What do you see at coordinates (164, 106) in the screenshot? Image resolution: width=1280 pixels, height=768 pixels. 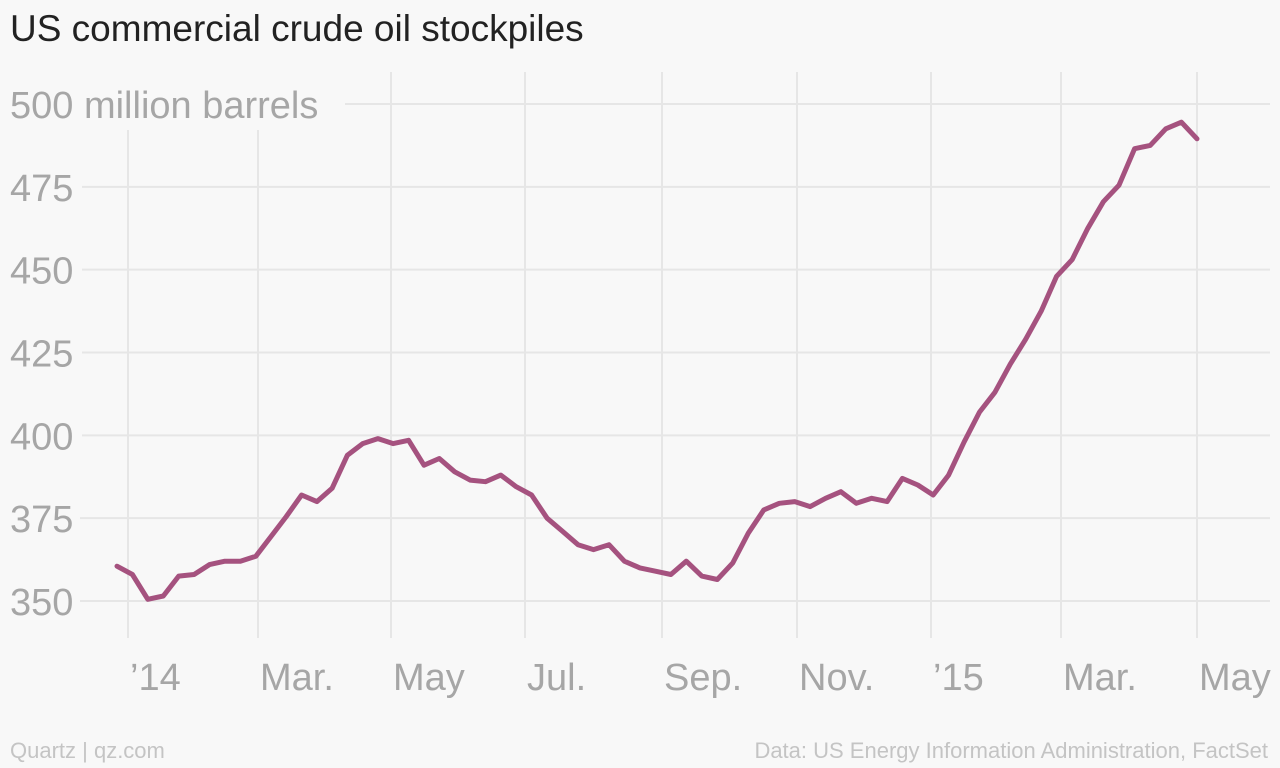 I see `y-tick-label: 500 million barrels` at bounding box center [164, 106].